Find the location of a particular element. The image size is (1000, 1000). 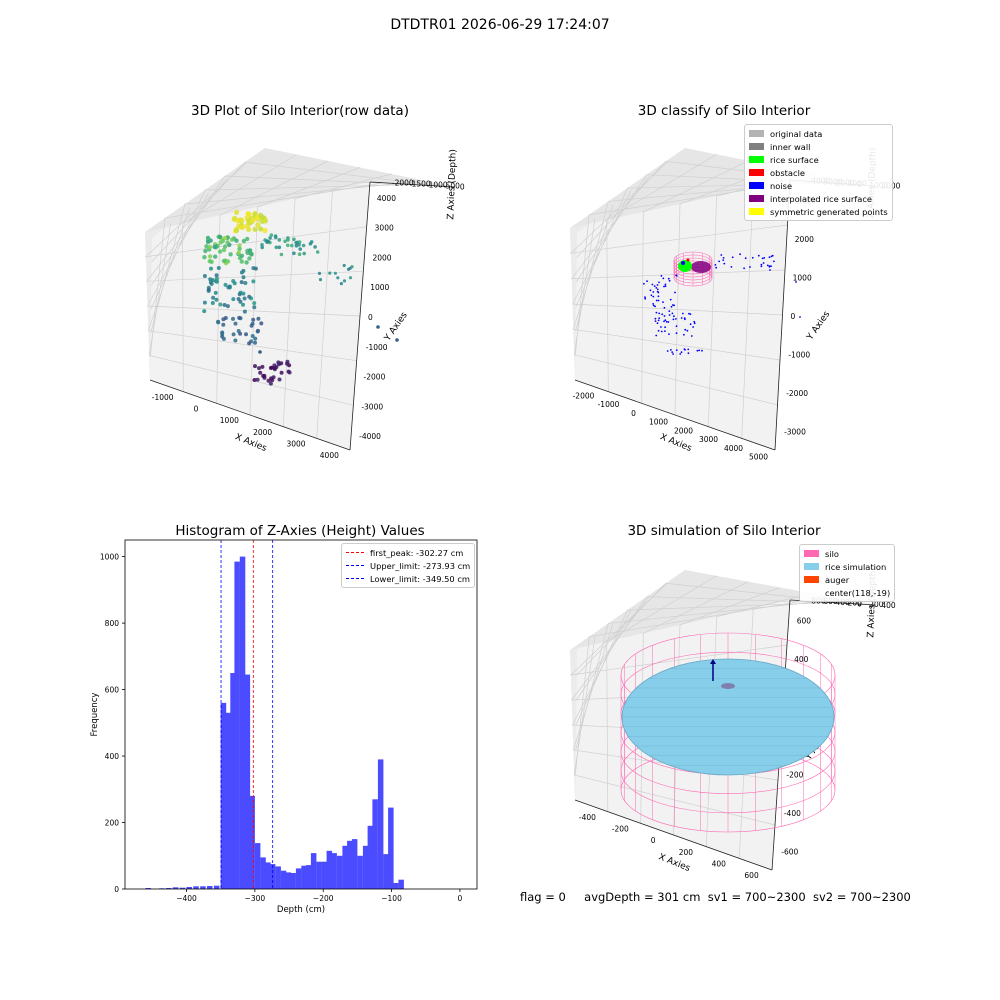

legend-entry: silo is located at coordinates (847, 553).